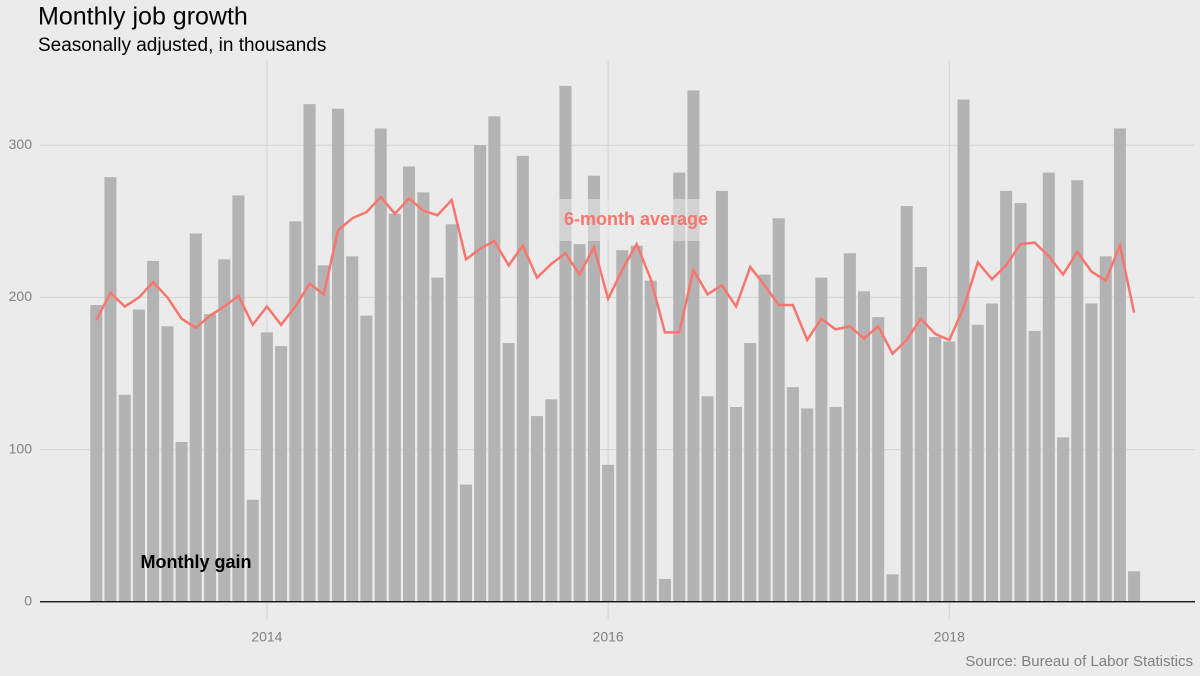  Describe the element at coordinates (21, 448) in the screenshot. I see `y-tick-label: 100` at that location.